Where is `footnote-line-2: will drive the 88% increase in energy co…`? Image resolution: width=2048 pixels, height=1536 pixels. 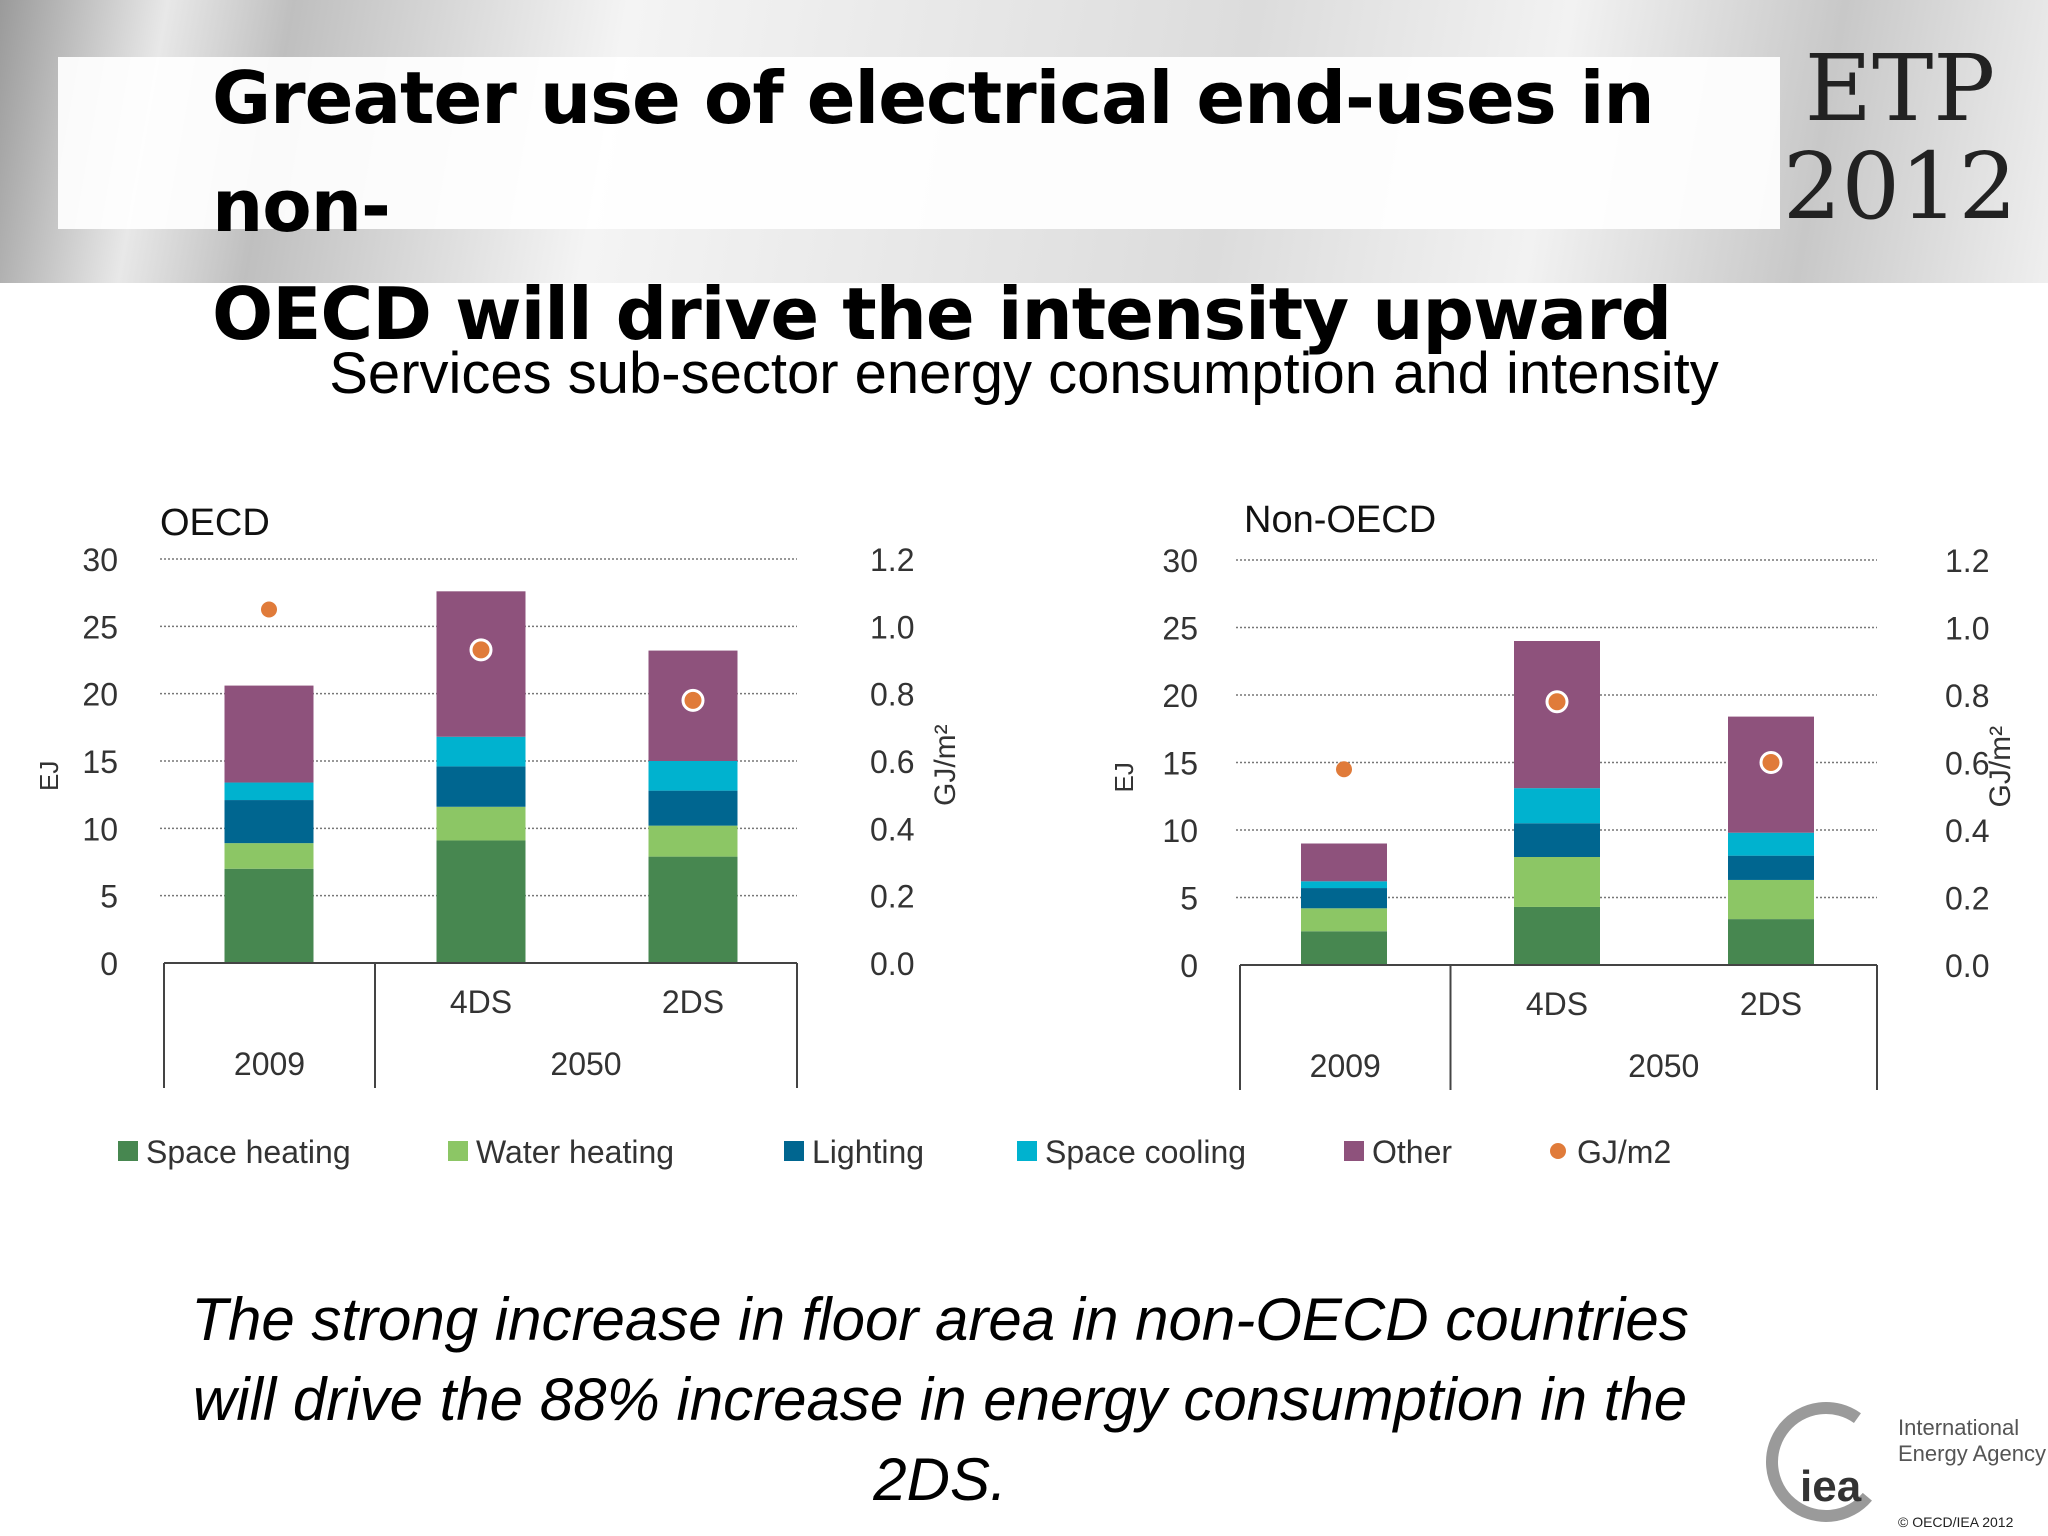
footnote-line-2: will drive the 88% increase in energy co… is located at coordinates (940, 1399).